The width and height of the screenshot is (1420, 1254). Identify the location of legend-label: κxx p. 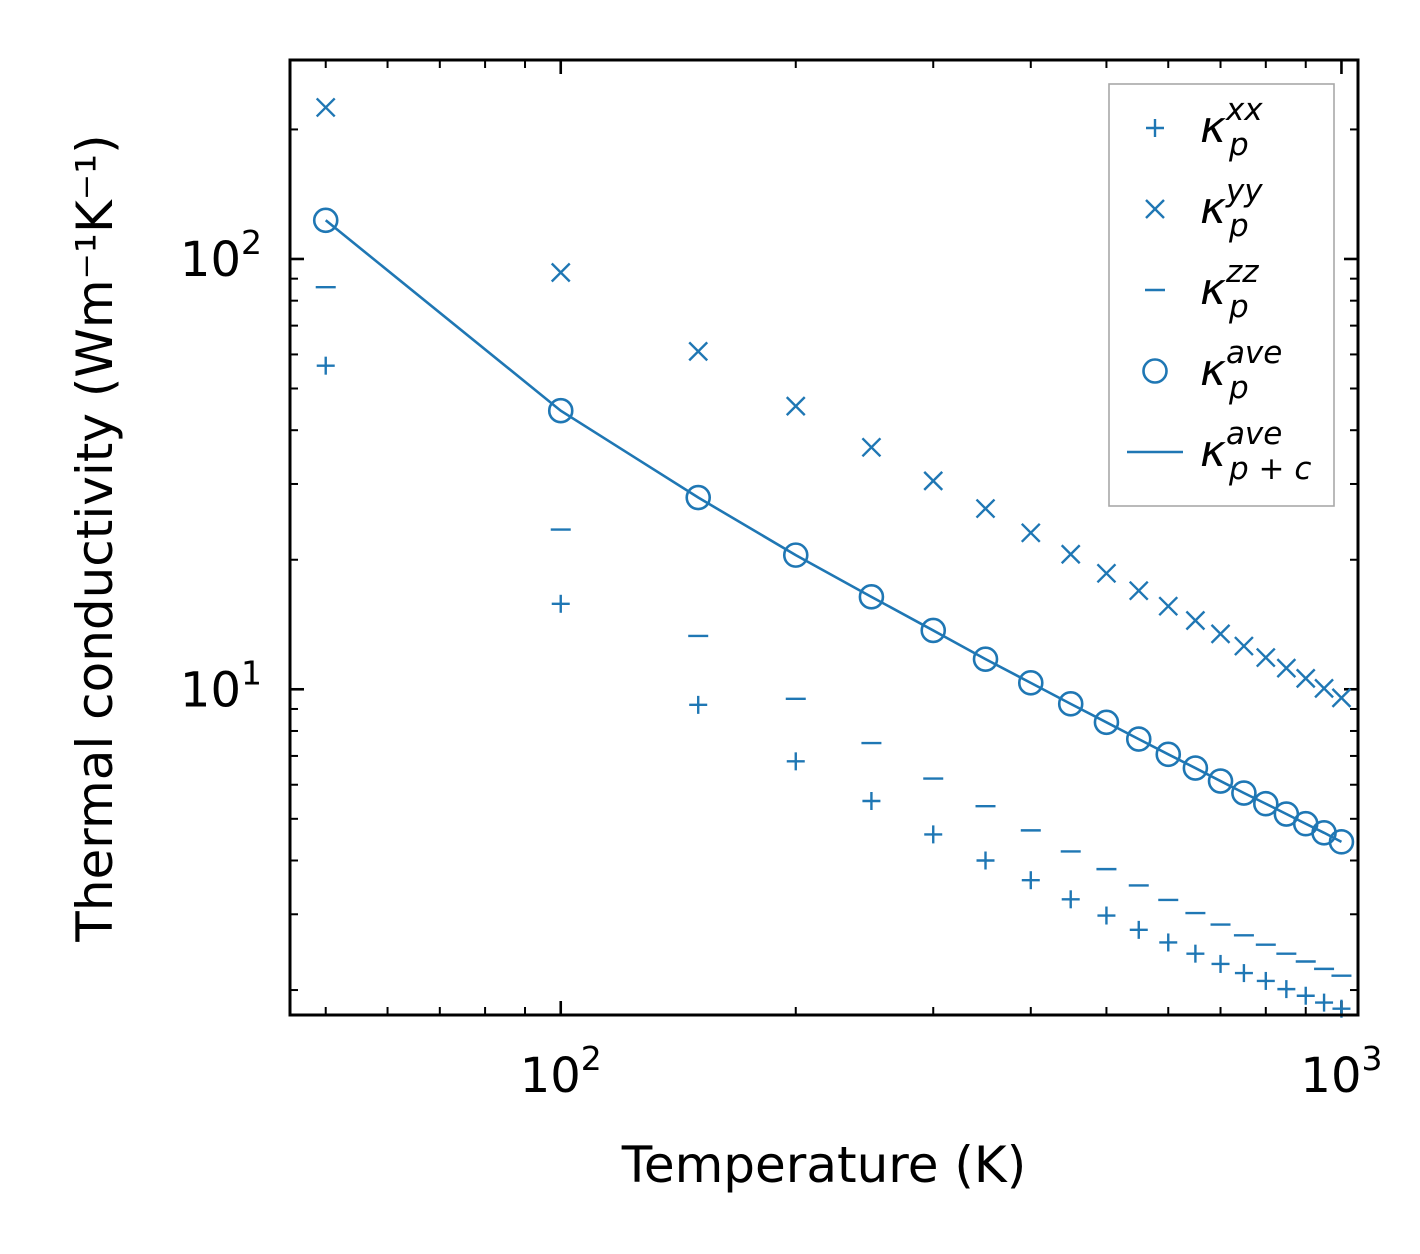
(1231, 127).